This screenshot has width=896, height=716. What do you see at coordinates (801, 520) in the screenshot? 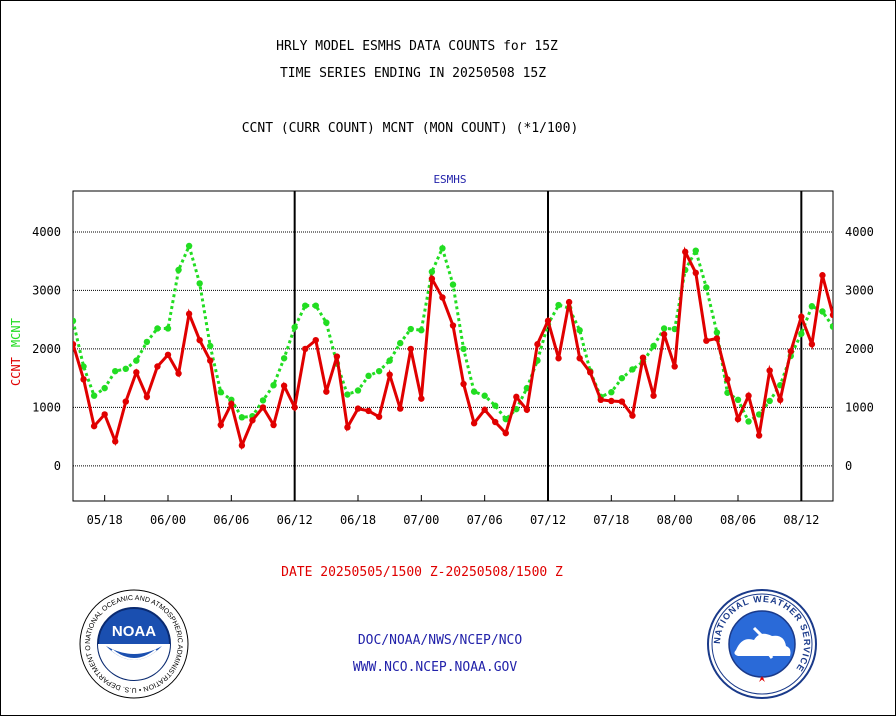
I see `x-tick-label: 08/12` at bounding box center [801, 520].